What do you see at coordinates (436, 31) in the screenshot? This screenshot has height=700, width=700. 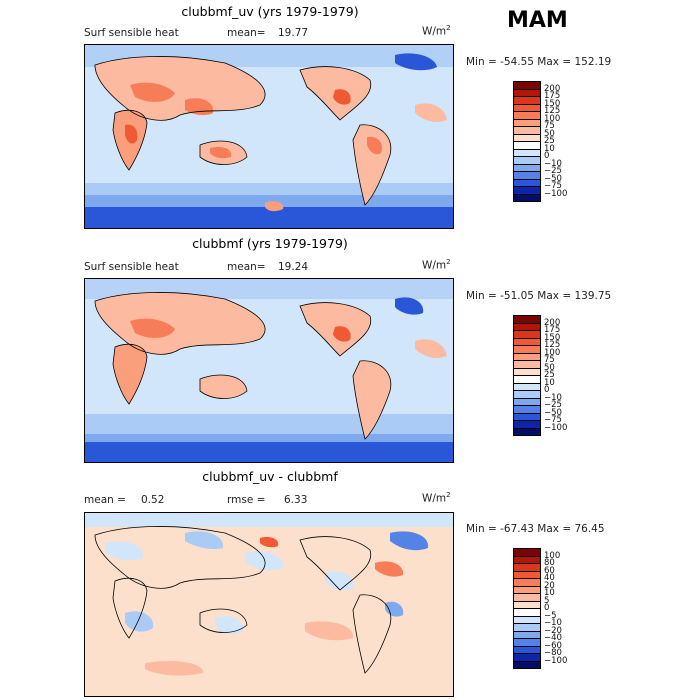 I see `panel1-units: W/m2` at bounding box center [436, 31].